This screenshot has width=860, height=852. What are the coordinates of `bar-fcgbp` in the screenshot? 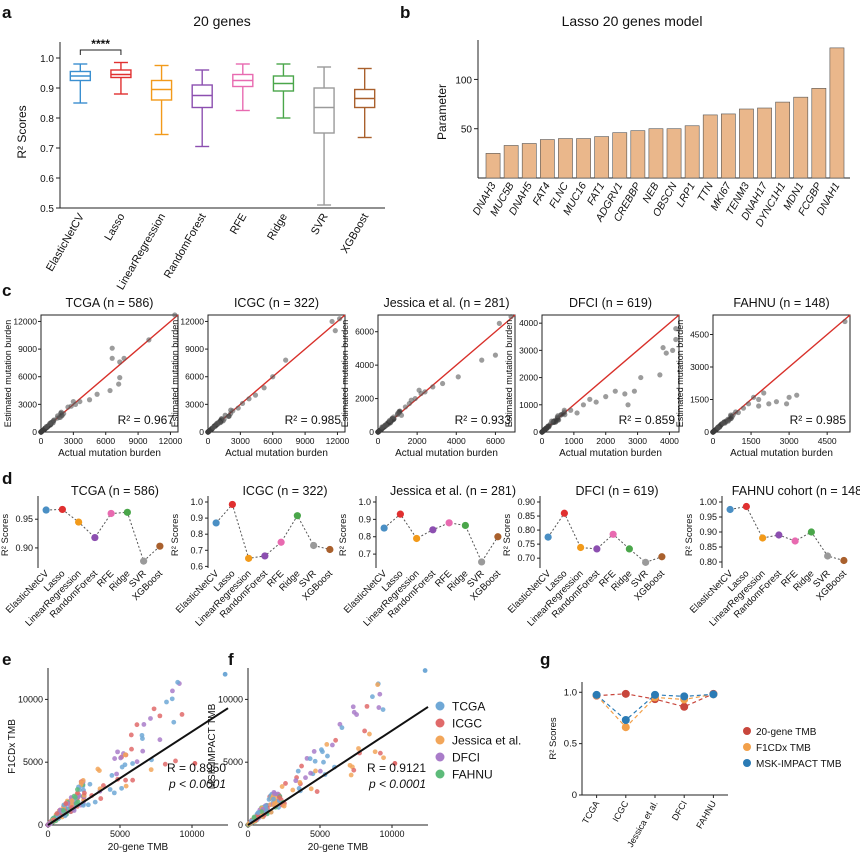 It's located at (819, 133).